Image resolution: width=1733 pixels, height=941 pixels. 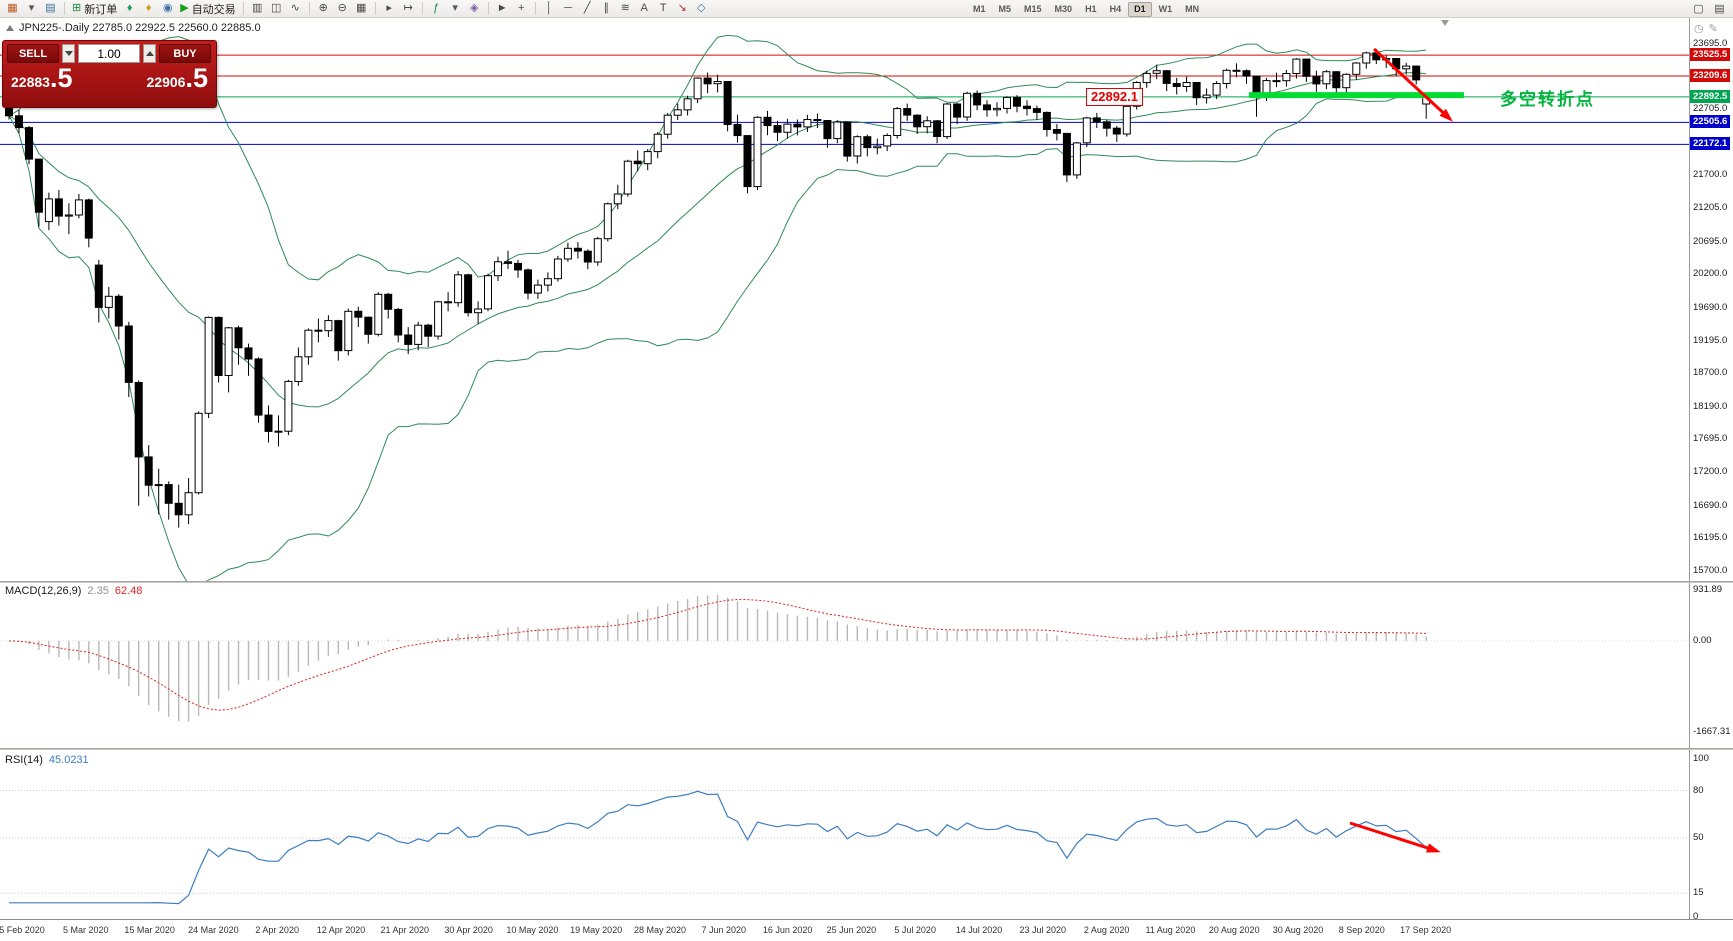 What do you see at coordinates (1140, 9) in the screenshot?
I see `timeframe-d1-button: D1` at bounding box center [1140, 9].